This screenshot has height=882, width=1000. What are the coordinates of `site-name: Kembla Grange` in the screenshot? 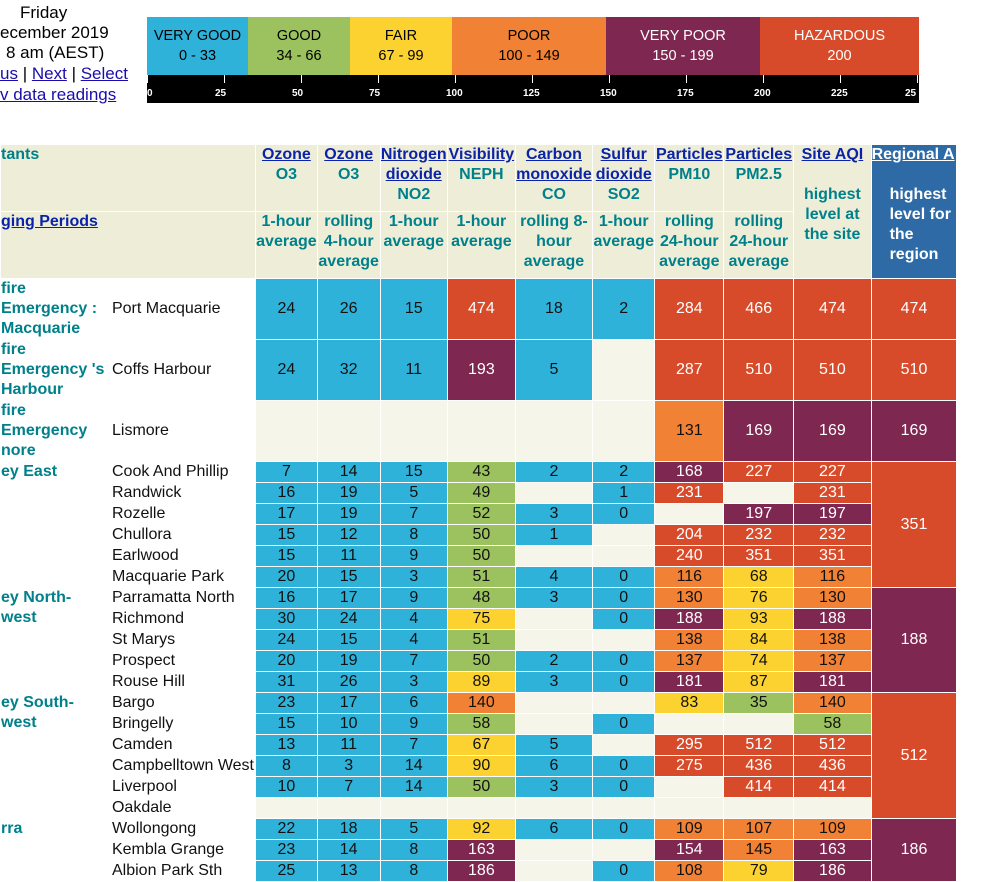 It's located at (181, 850).